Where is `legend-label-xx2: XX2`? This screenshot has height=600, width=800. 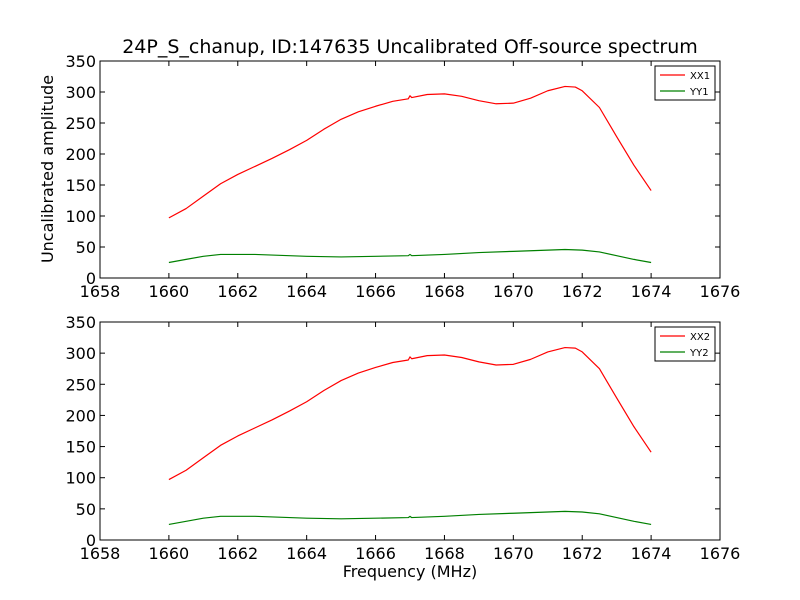
legend-label-xx2: XX2 is located at coordinates (700, 337).